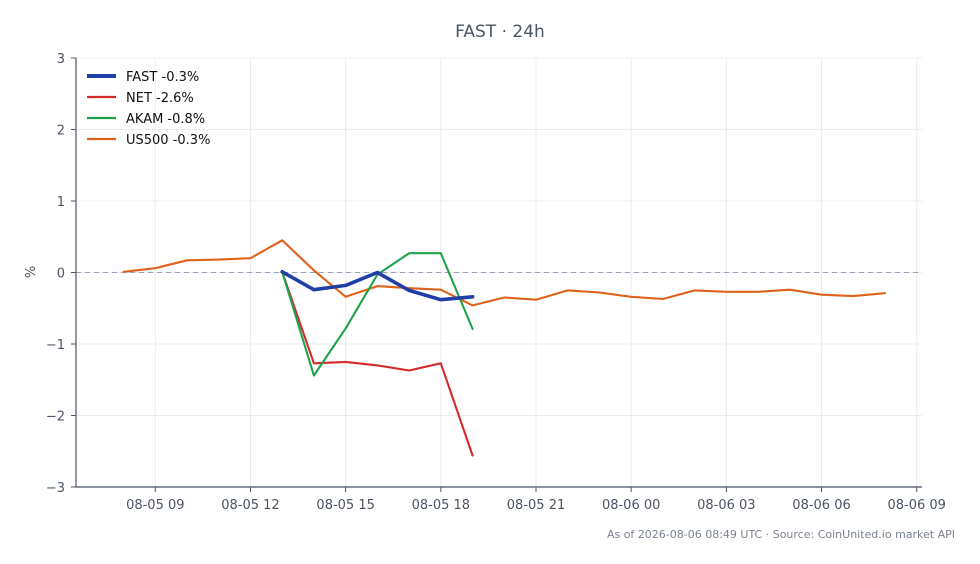 Image resolution: width=980 pixels, height=564 pixels. Describe the element at coordinates (61, 59) in the screenshot. I see `y-tick-label: 3` at that location.